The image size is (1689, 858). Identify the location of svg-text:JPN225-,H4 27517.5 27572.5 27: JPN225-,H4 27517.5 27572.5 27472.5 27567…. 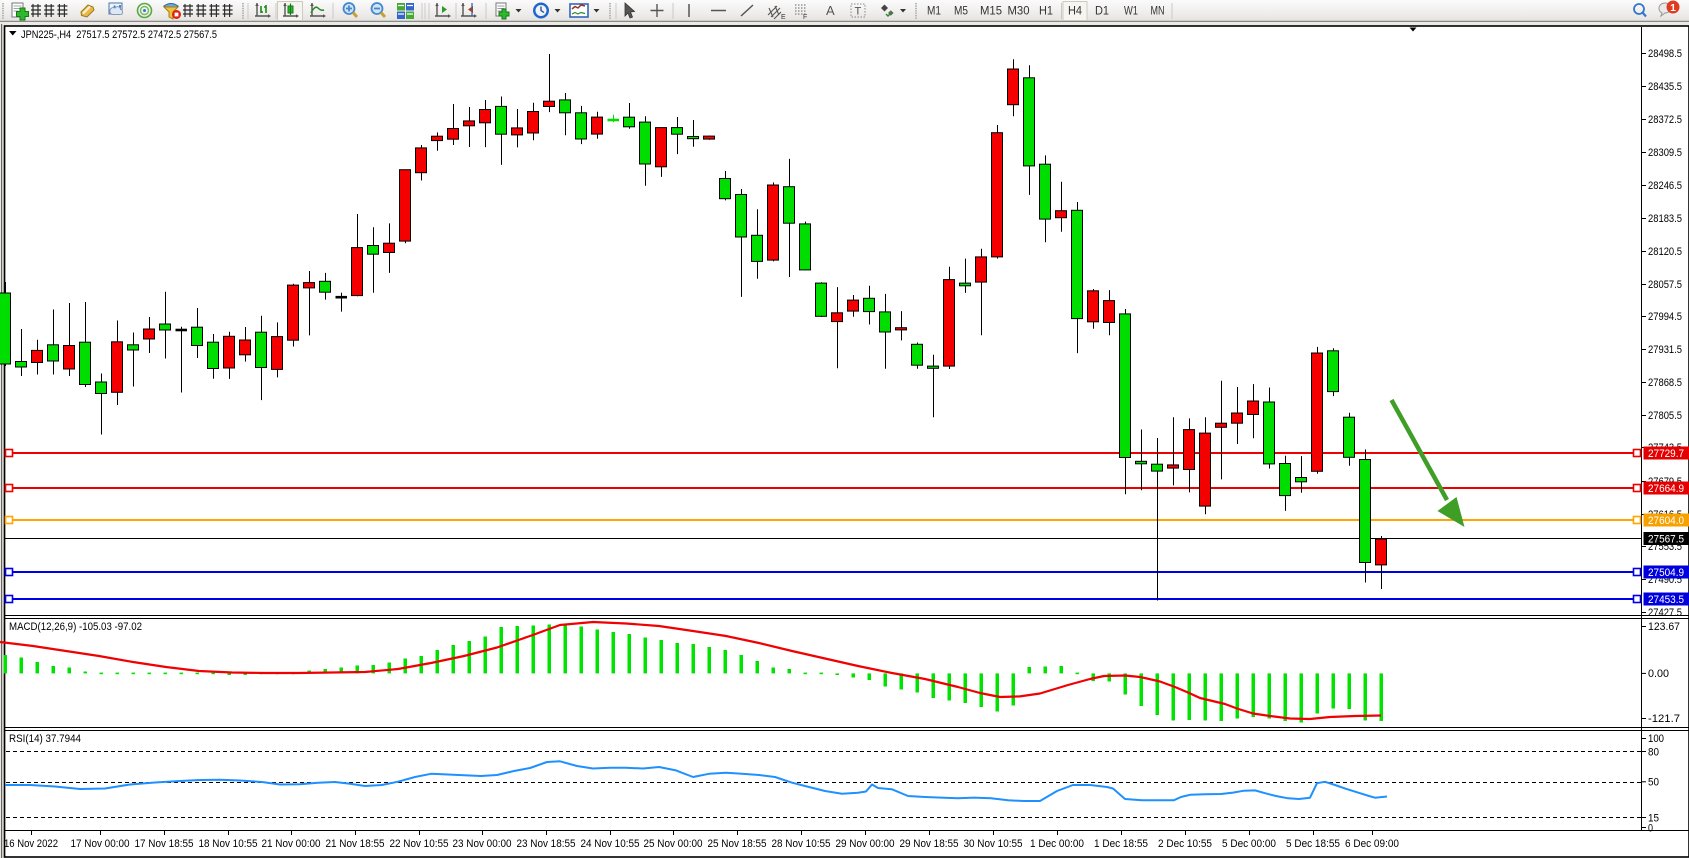
(119, 35).